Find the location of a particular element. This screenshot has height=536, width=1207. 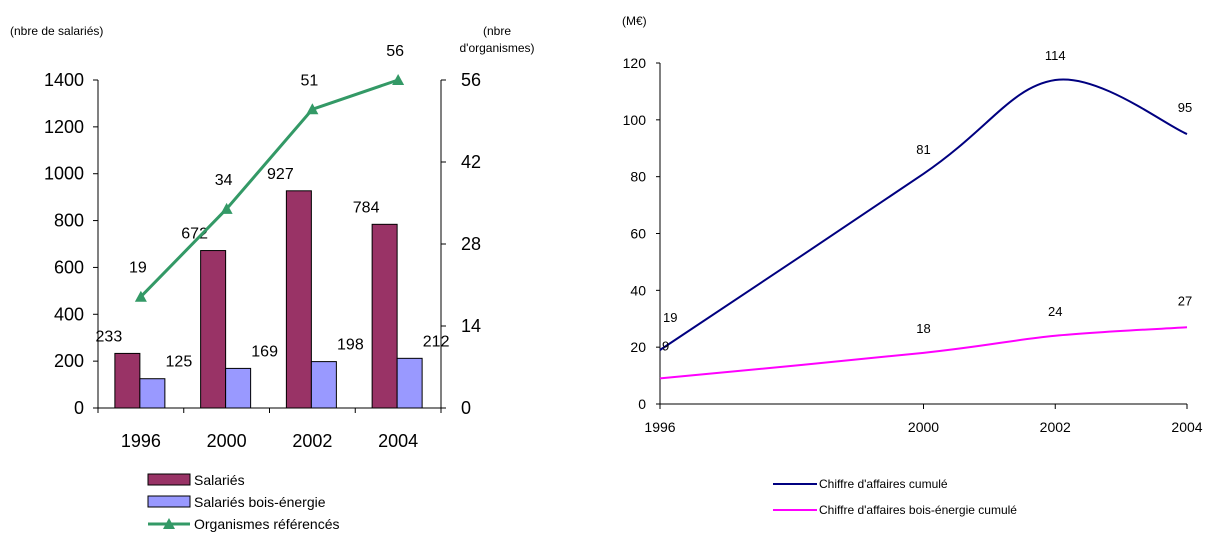

legend-label: Salariés bois-énergie is located at coordinates (260, 502).